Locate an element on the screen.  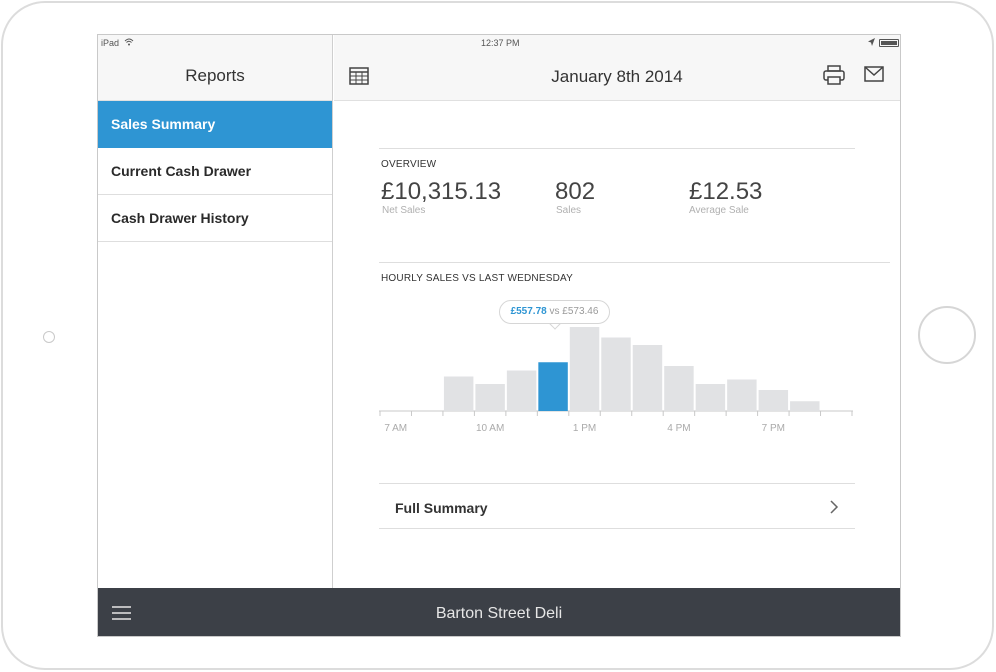
overview-divider is located at coordinates (617, 148).